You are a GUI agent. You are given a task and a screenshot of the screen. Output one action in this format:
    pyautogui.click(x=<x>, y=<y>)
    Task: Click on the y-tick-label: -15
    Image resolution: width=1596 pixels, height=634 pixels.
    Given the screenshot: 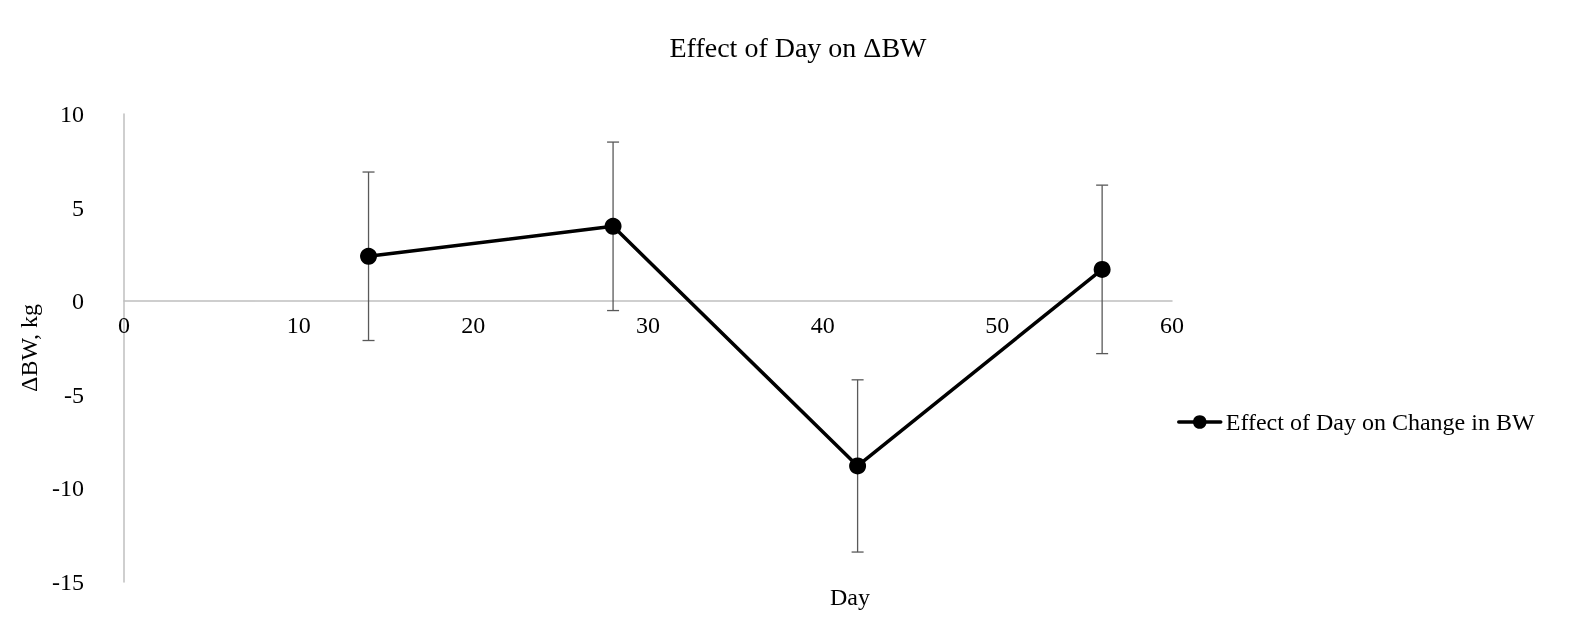 What is the action you would take?
    pyautogui.click(x=68, y=582)
    